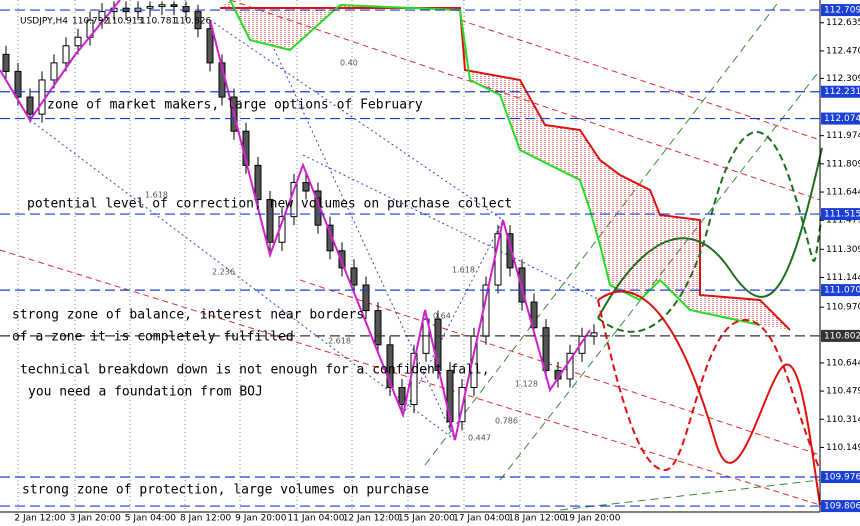 This screenshot has width=860, height=526. What do you see at coordinates (96, 519) in the screenshot?
I see `x-tick-label: 3 Jan 20:00` at bounding box center [96, 519].